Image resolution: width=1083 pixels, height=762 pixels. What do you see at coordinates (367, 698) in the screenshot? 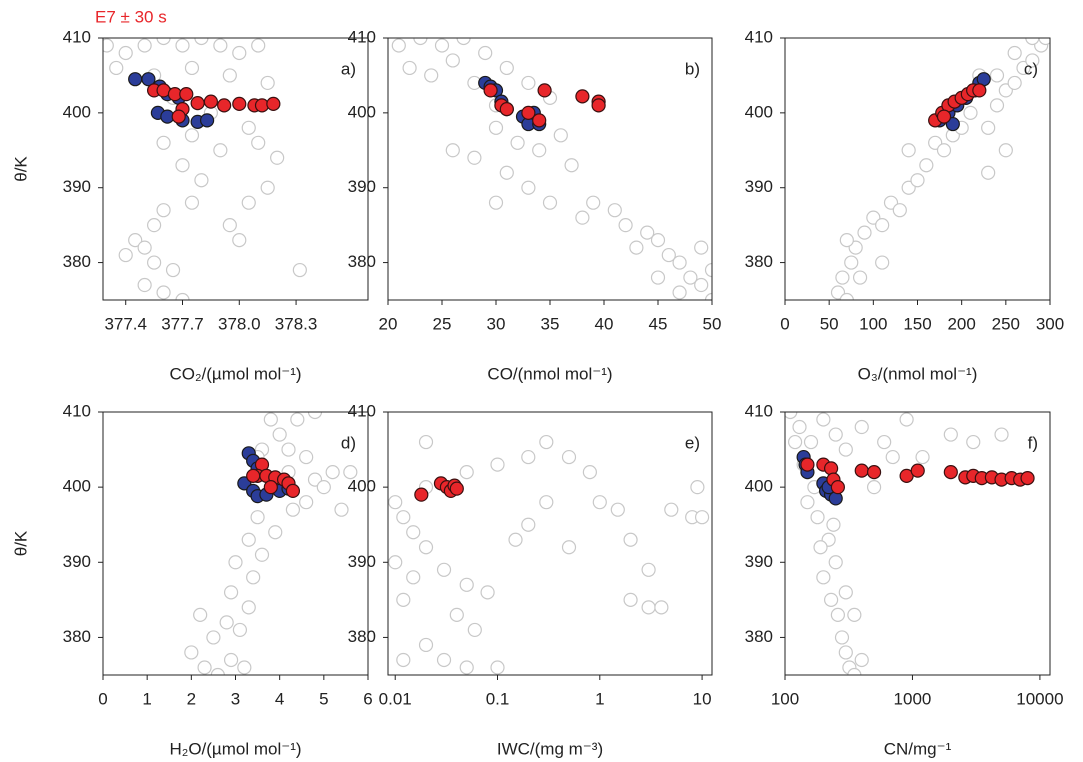
I see `x-tick-label: 6` at bounding box center [367, 698].